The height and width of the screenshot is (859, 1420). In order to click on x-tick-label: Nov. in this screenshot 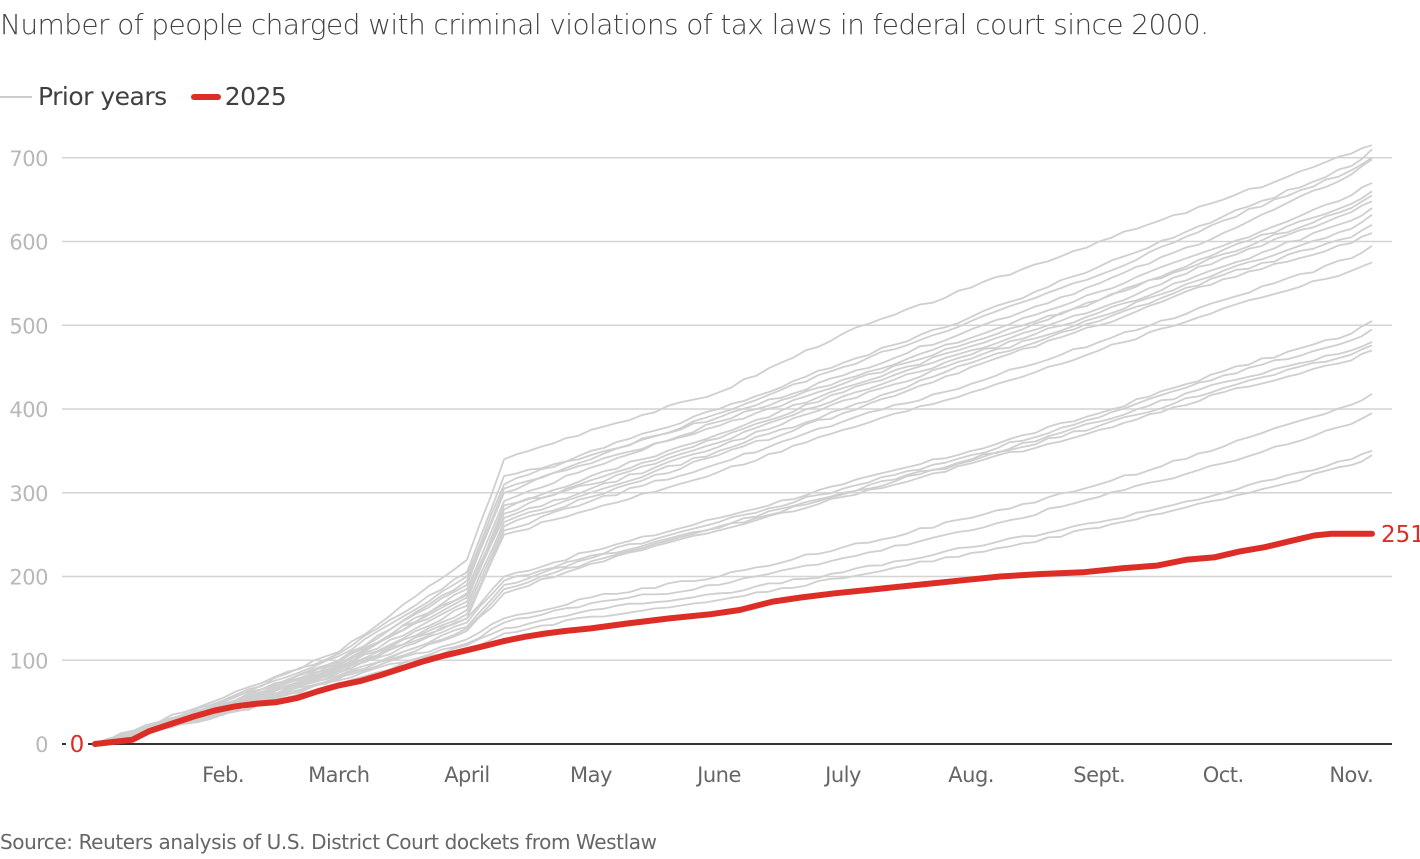, I will do `click(1351, 775)`.